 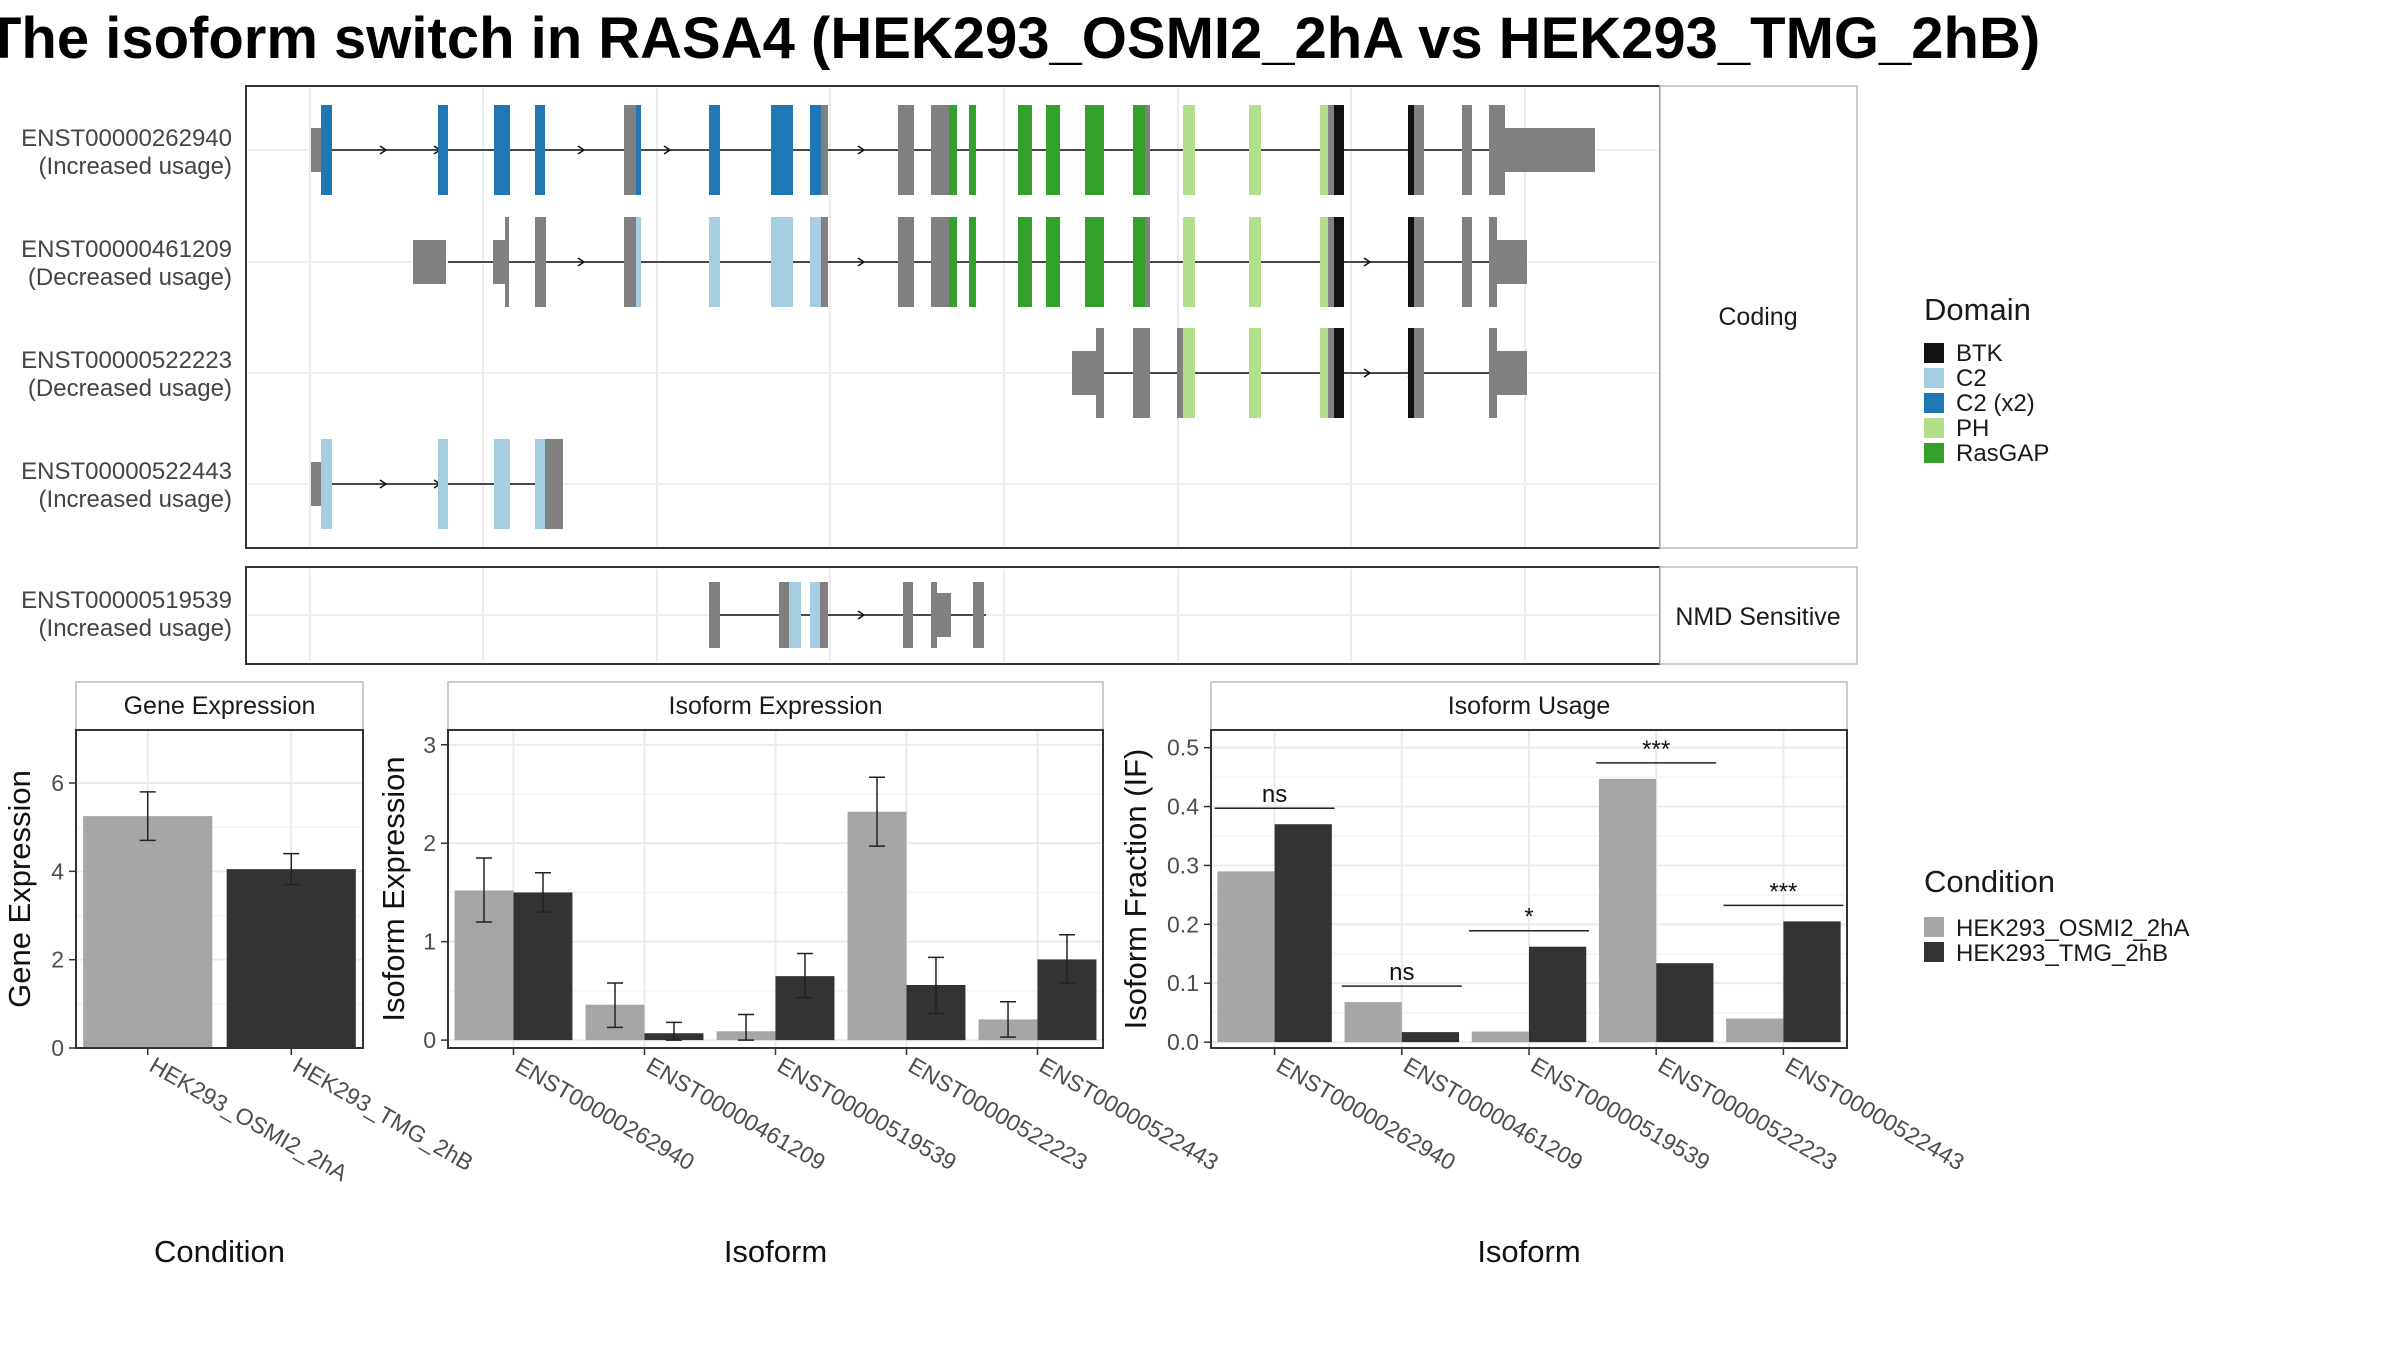 I want to click on legend-label-rasgap: RasGAP, so click(x=2002, y=453).